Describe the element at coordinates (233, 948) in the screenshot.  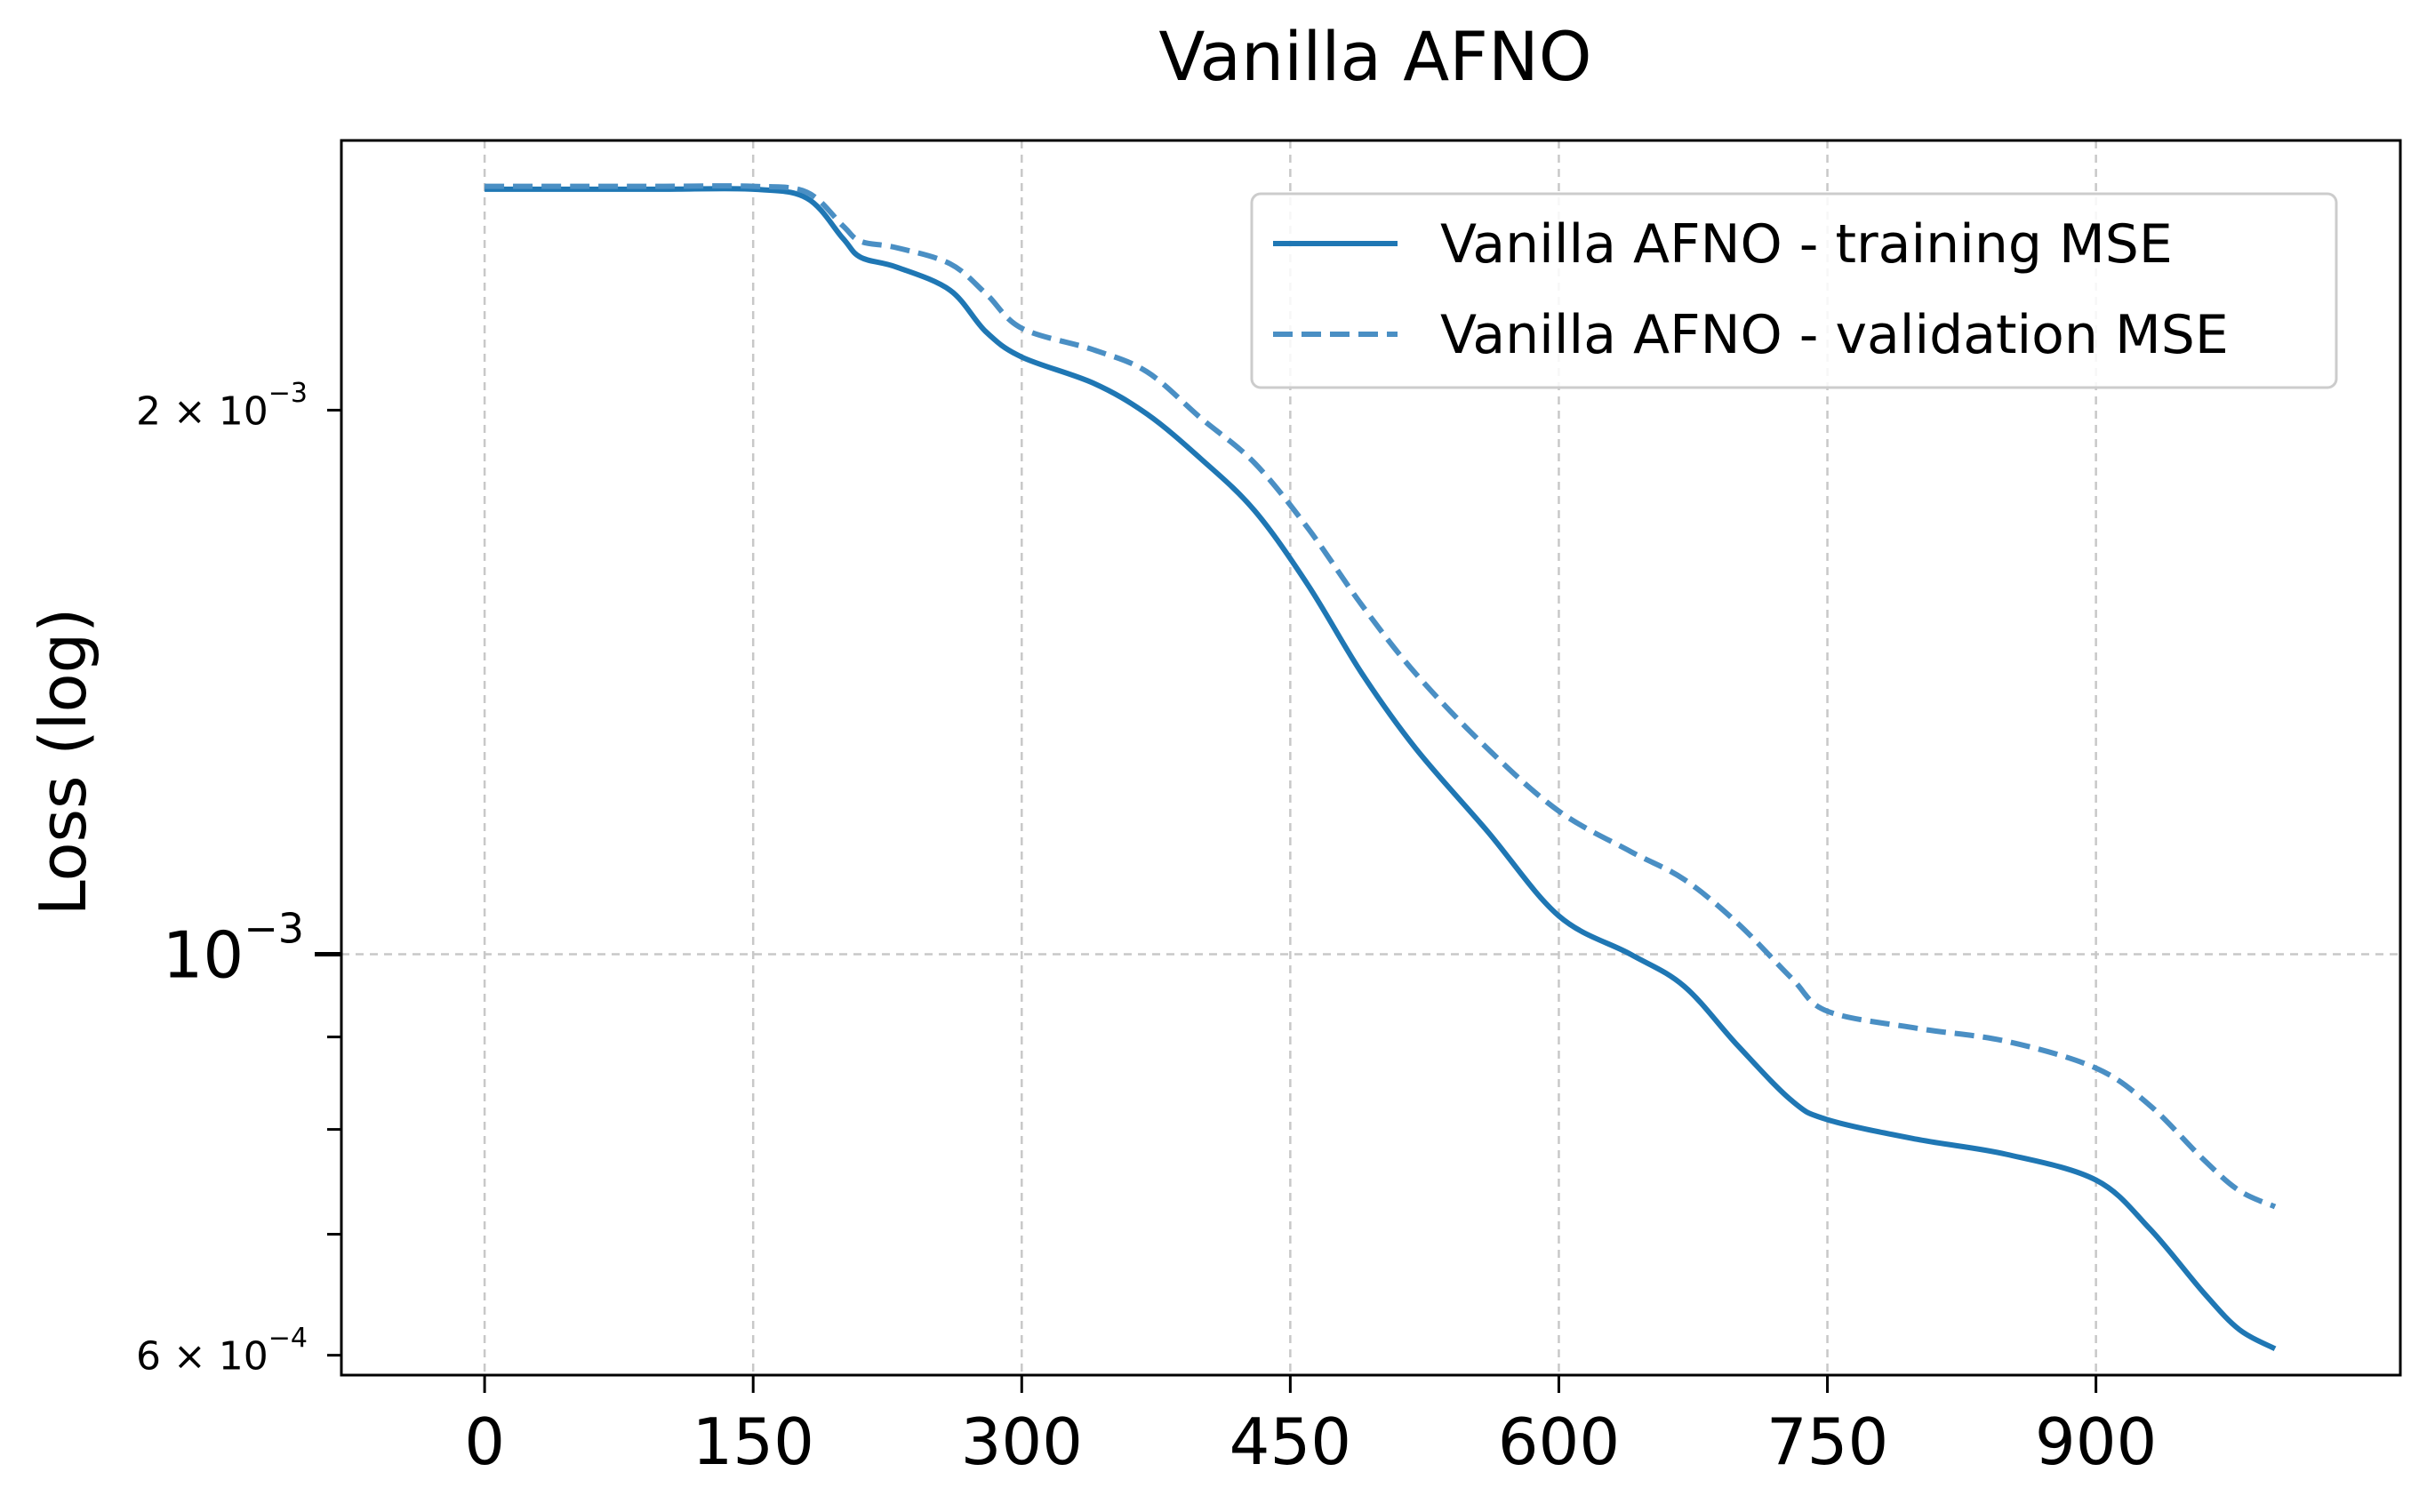
I see `y-major-tick-label: 10−3` at that location.